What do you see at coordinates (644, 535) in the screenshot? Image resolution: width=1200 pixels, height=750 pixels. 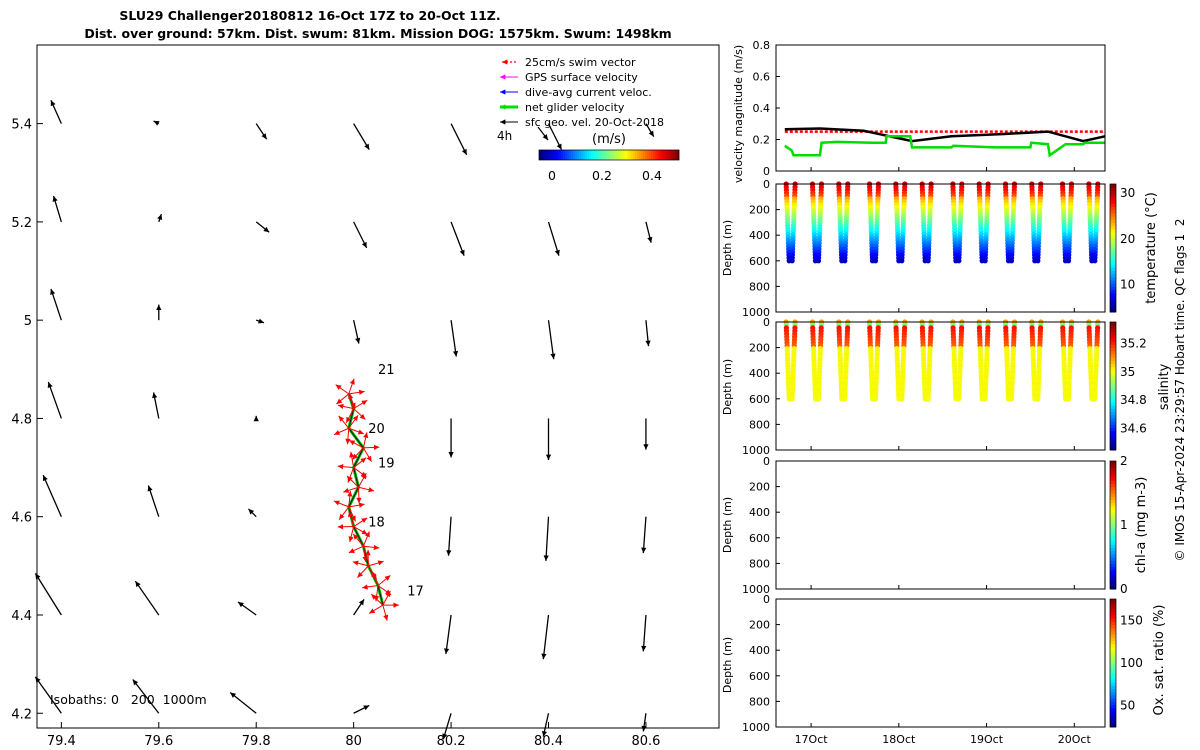 I see `sfc-vector-32-shaft` at bounding box center [644, 535].